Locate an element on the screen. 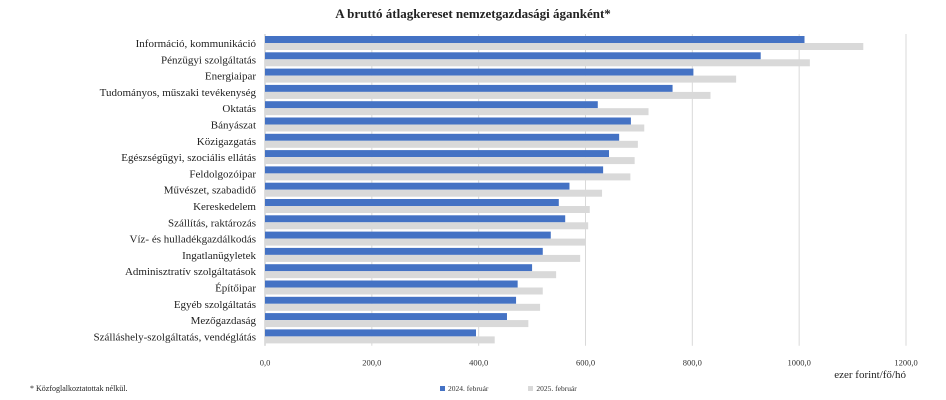 This screenshot has height=400, width=946. category-label: Egészségügyi, szociális ellátás is located at coordinates (188, 158).